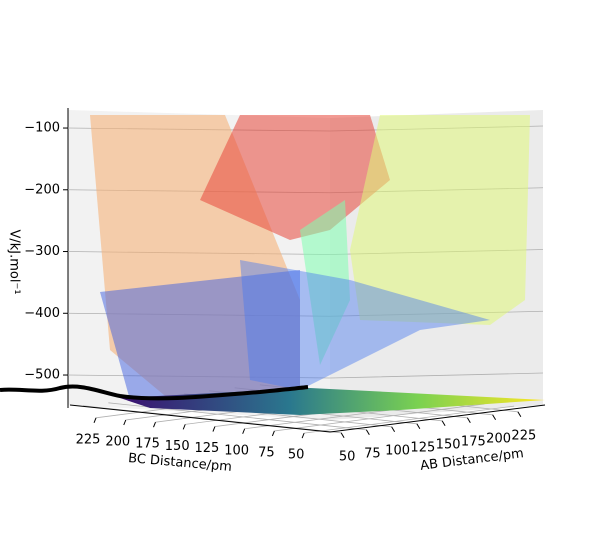 The width and height of the screenshot is (598, 535). I want to click on z-tick-label: −100, so click(42, 128).